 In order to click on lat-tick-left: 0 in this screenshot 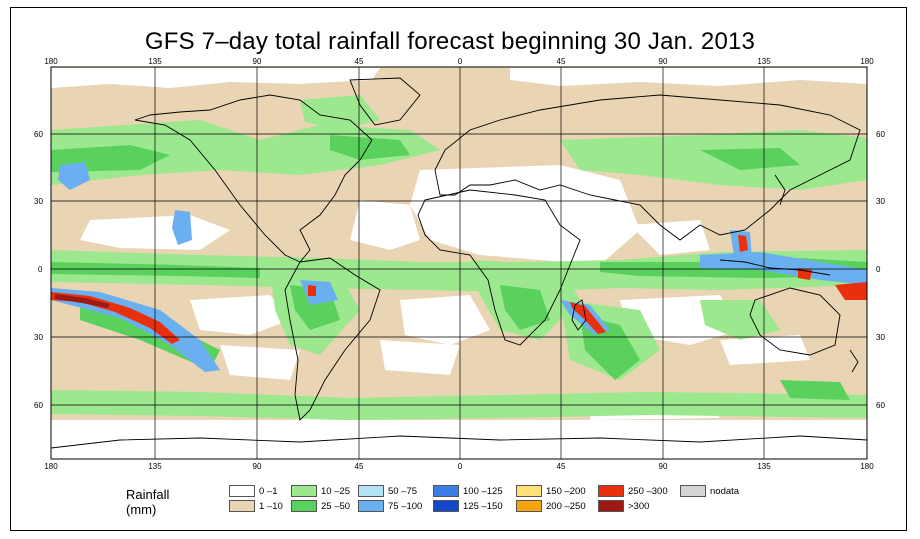, I will do `click(40, 269)`.